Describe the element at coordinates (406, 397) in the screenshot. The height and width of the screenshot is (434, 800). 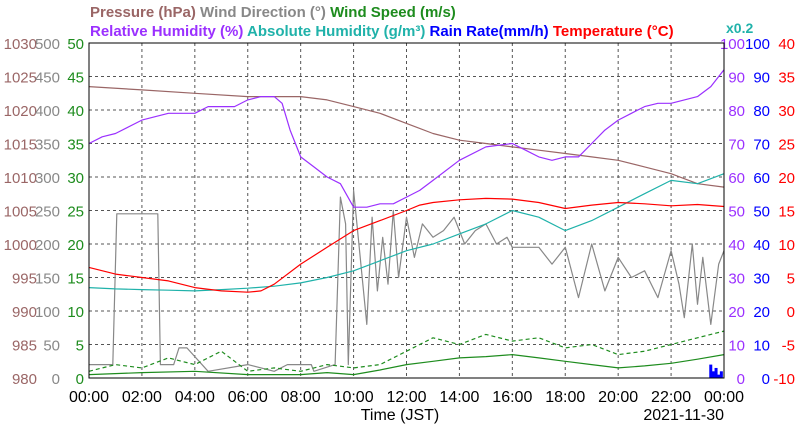
I see `x-tick-label: 12:00` at that location.